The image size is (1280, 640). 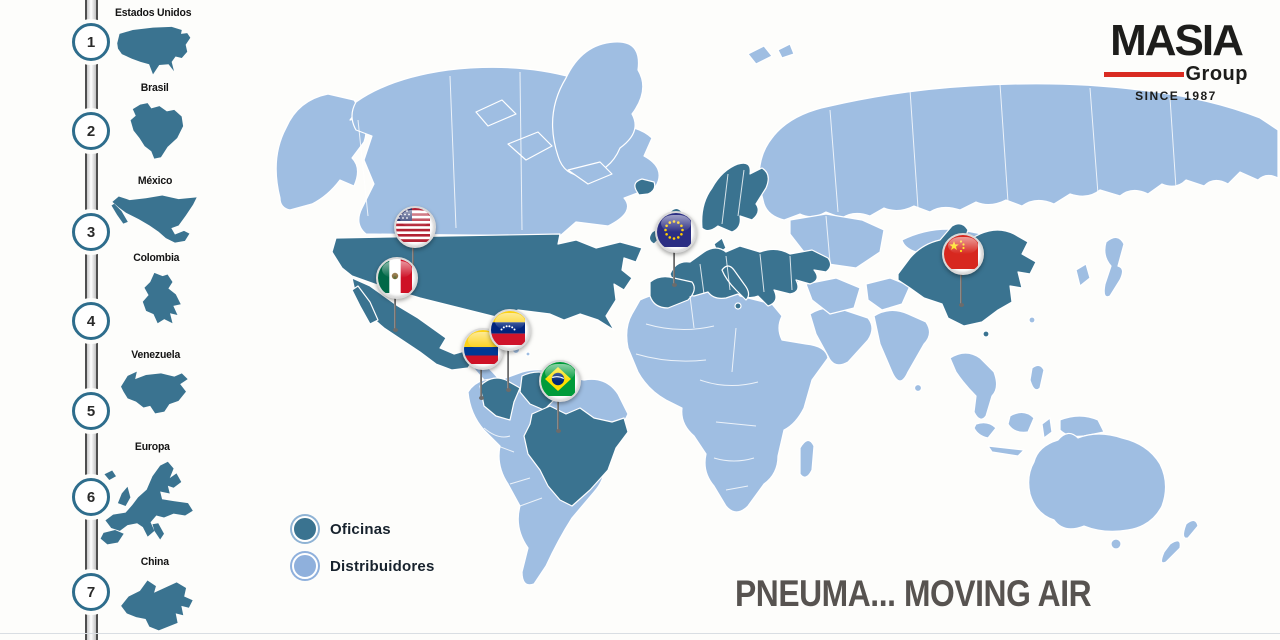 I want to click on sidebar-item-mexico: México, so click(x=155, y=212).